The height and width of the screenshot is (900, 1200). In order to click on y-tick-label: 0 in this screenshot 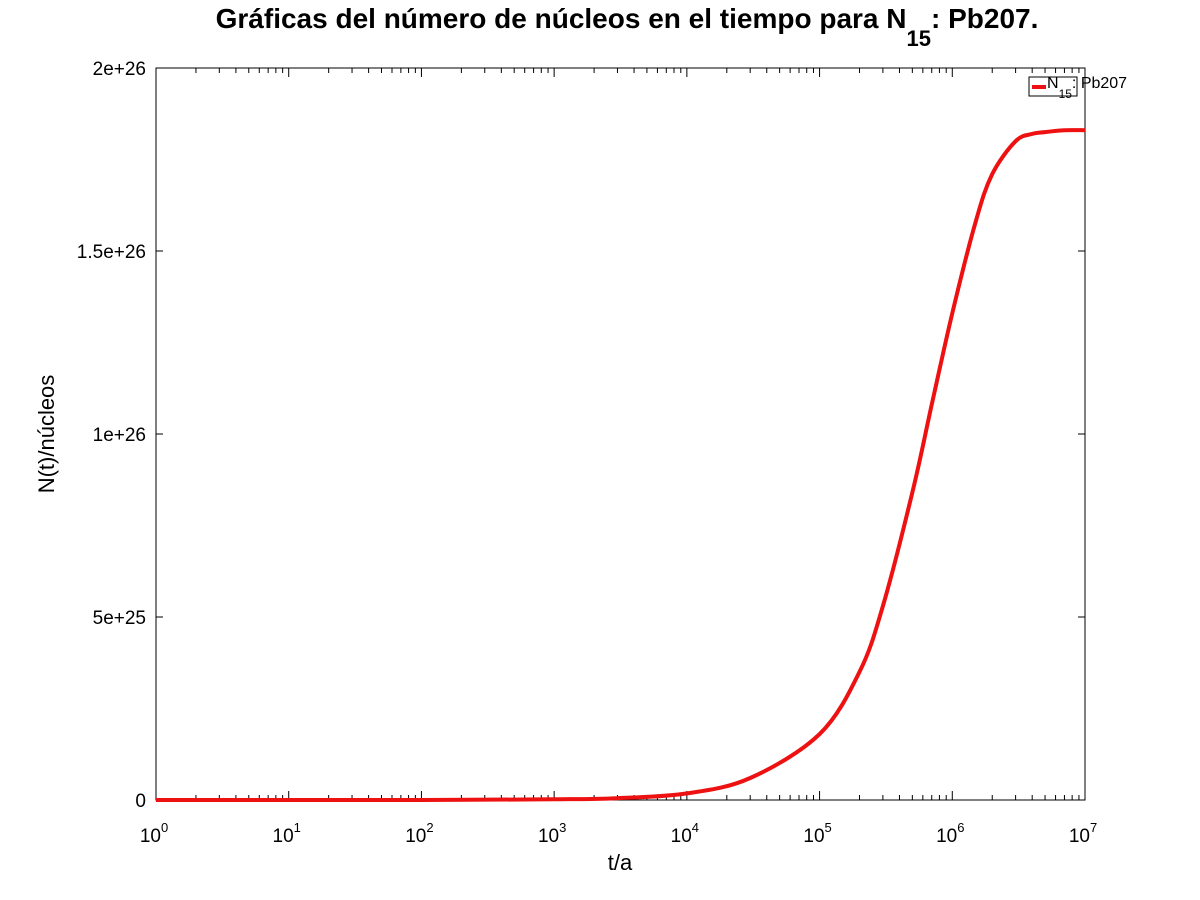, I will do `click(140, 801)`.